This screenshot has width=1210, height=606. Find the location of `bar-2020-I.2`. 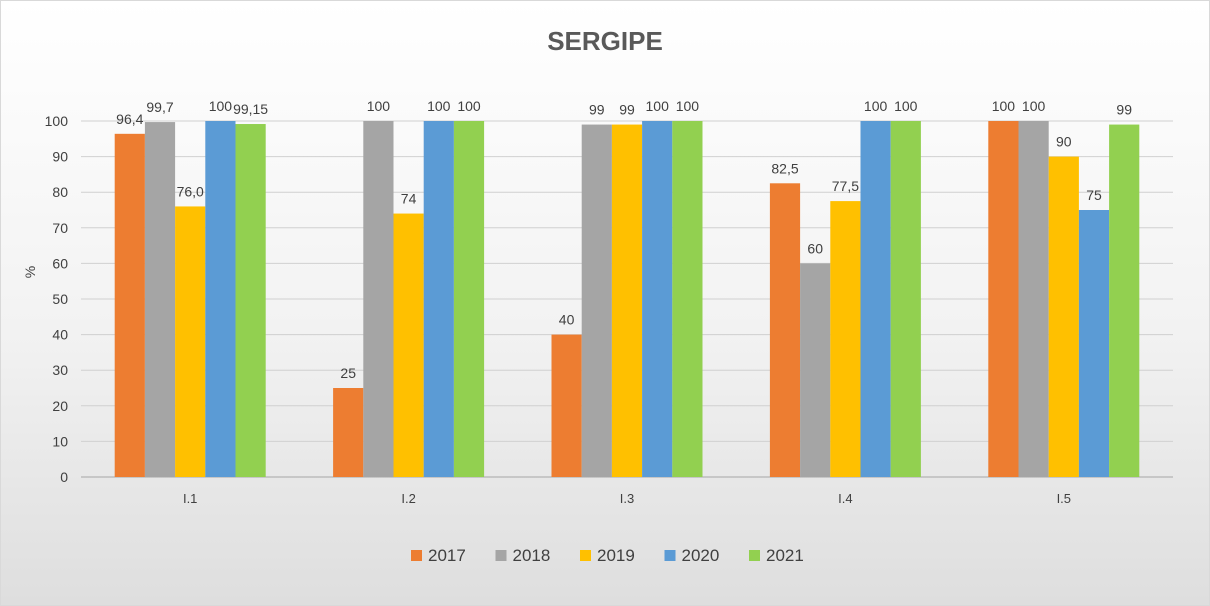

bar-2020-I.2 is located at coordinates (438, 299).